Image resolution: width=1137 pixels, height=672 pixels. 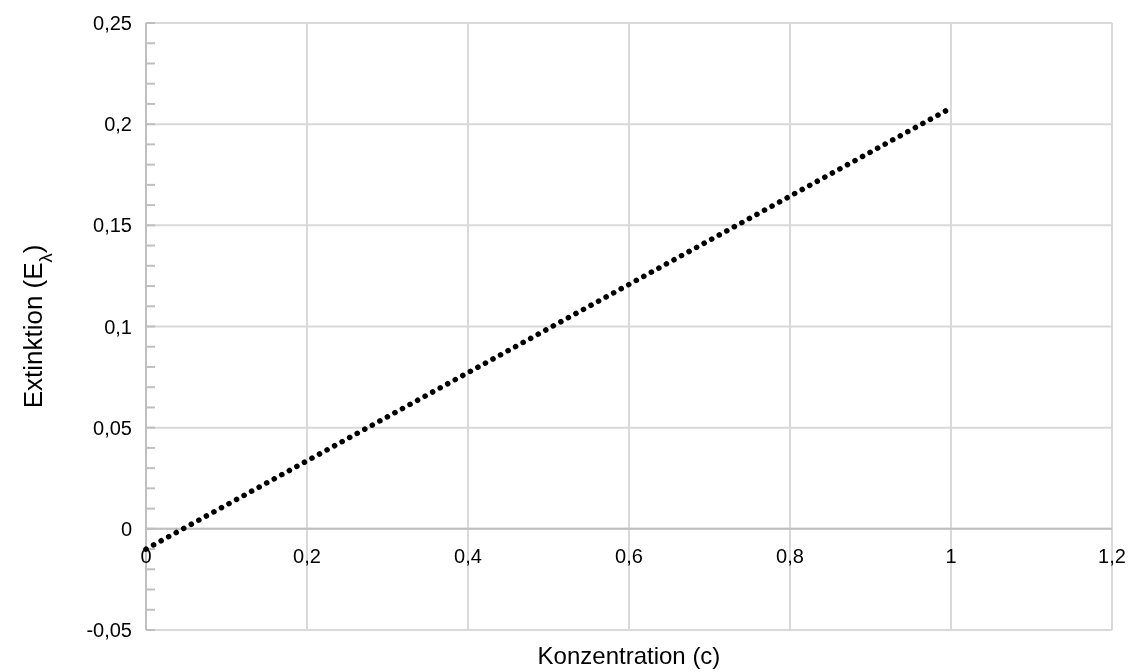 What do you see at coordinates (109, 630) in the screenshot?
I see `y-tick-label: -0,05` at bounding box center [109, 630].